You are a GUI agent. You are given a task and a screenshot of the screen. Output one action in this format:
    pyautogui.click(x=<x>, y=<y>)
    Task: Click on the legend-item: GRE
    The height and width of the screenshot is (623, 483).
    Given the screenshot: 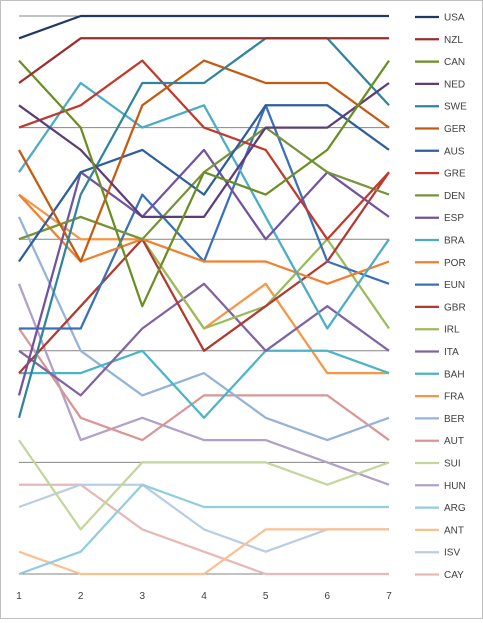 What is the action you would take?
    pyautogui.click(x=440, y=174)
    